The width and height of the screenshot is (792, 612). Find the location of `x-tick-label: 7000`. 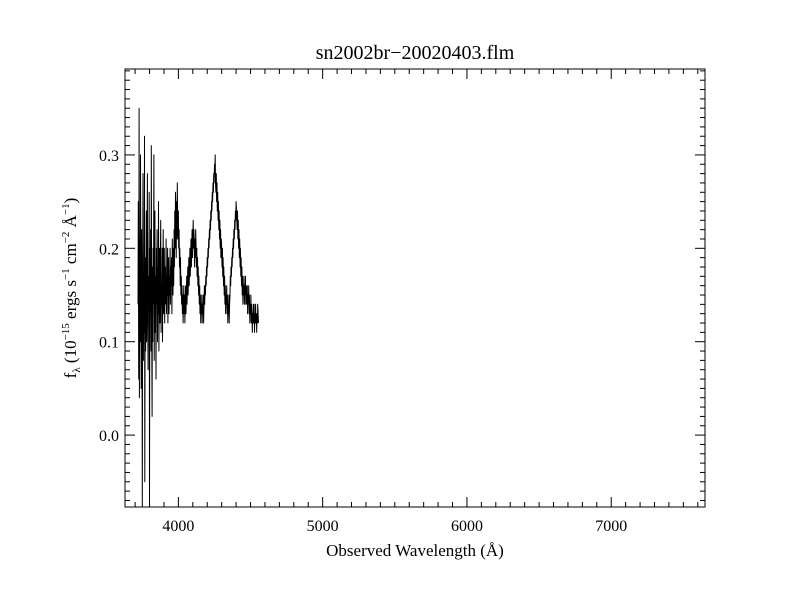

x-tick-label: 7000 is located at coordinates (611, 526).